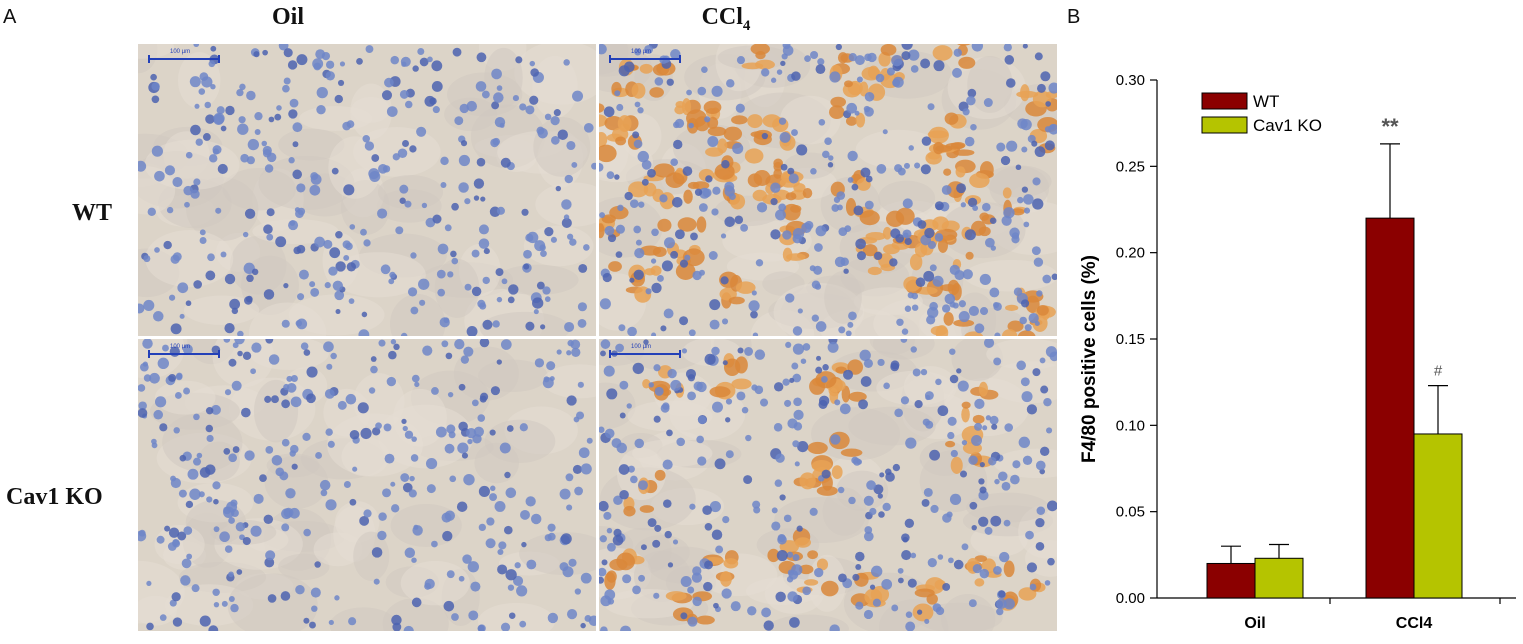 This screenshot has width=1523, height=644. Describe the element at coordinates (641, 52) in the screenshot. I see `scale-bar-label: 100 µm` at that location.